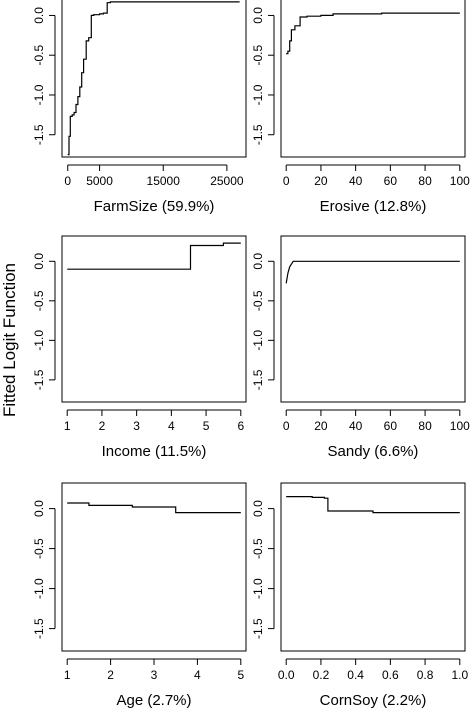  Describe the element at coordinates (373, 451) in the screenshot. I see `x-axis-label: Sandy (6.6%)` at that location.